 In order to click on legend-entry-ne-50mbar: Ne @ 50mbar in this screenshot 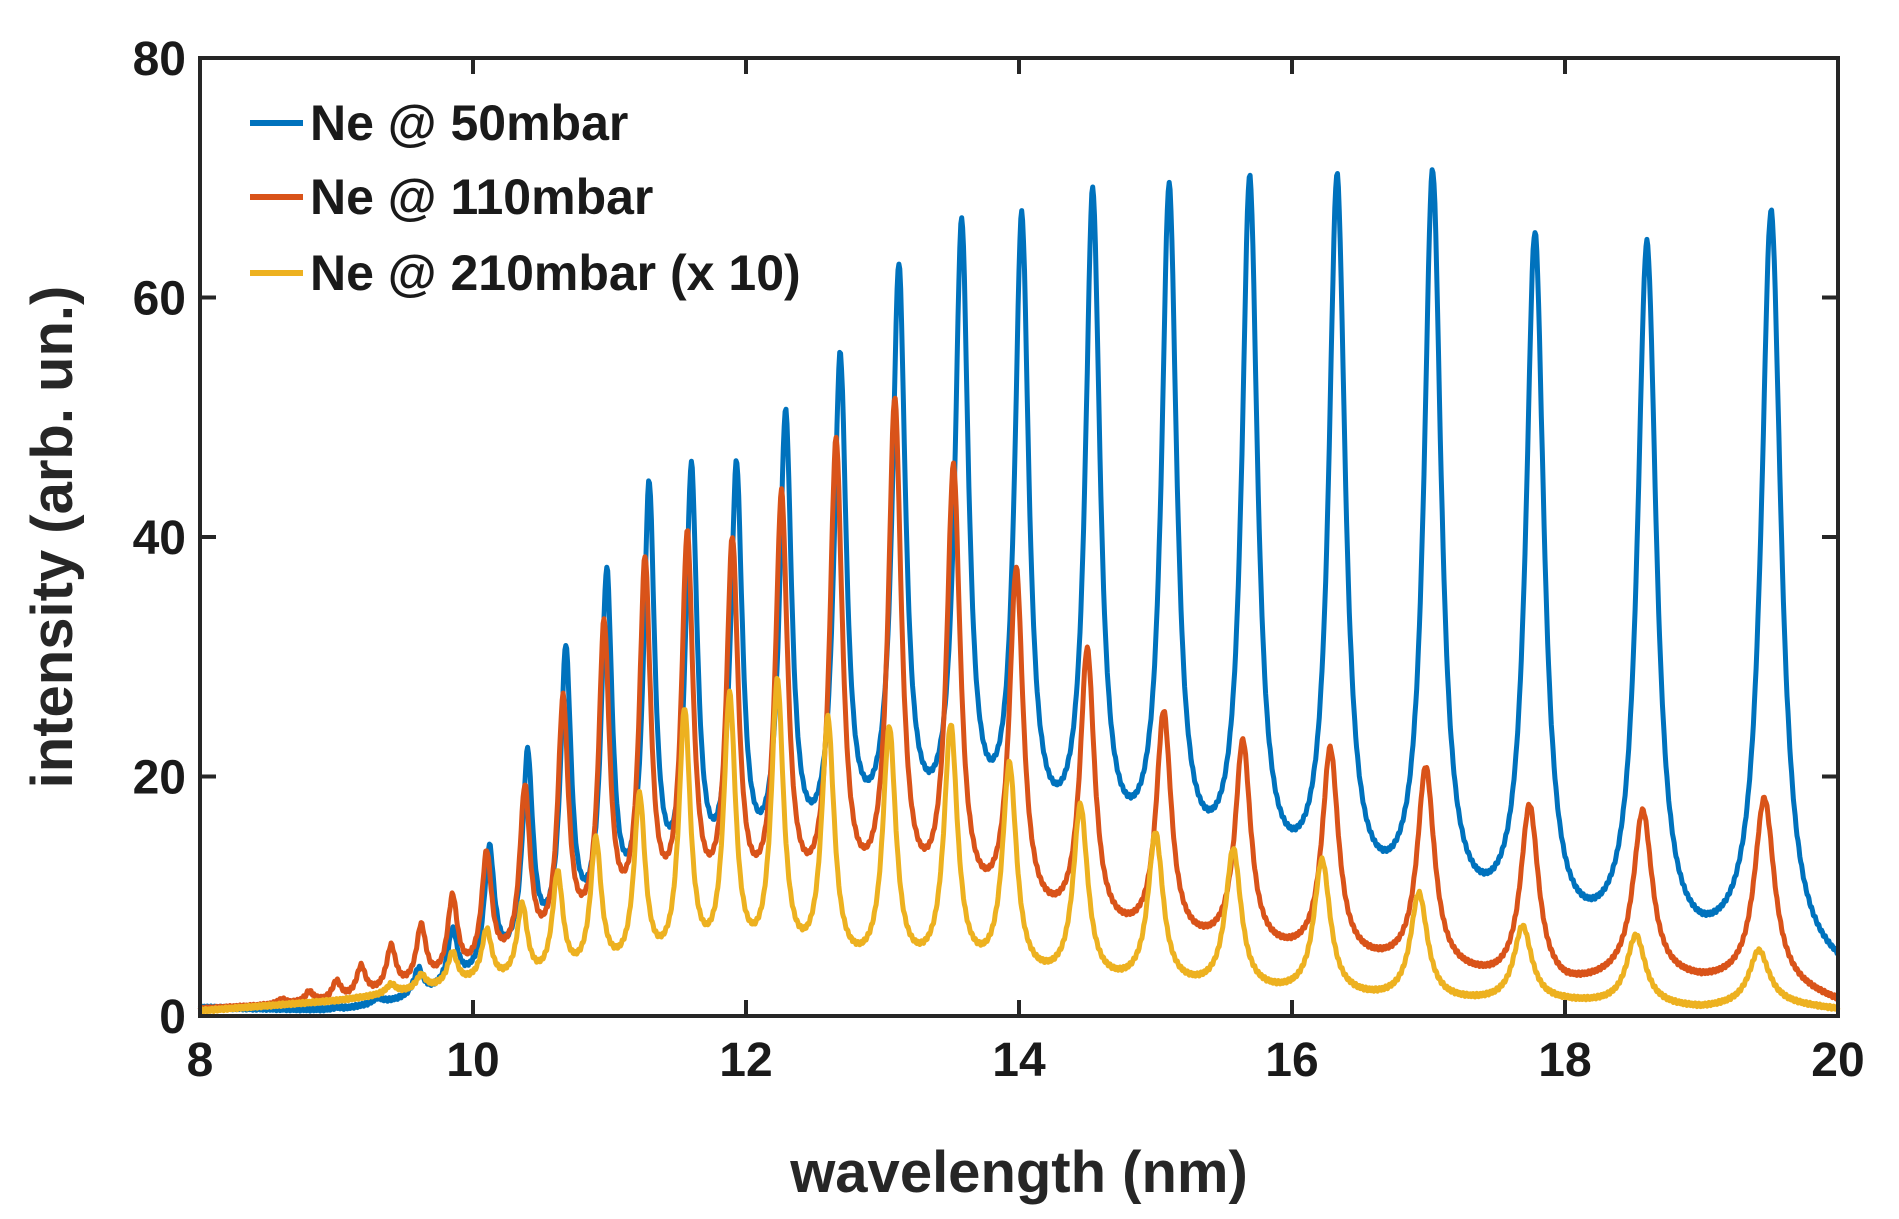, I will do `click(469, 123)`.